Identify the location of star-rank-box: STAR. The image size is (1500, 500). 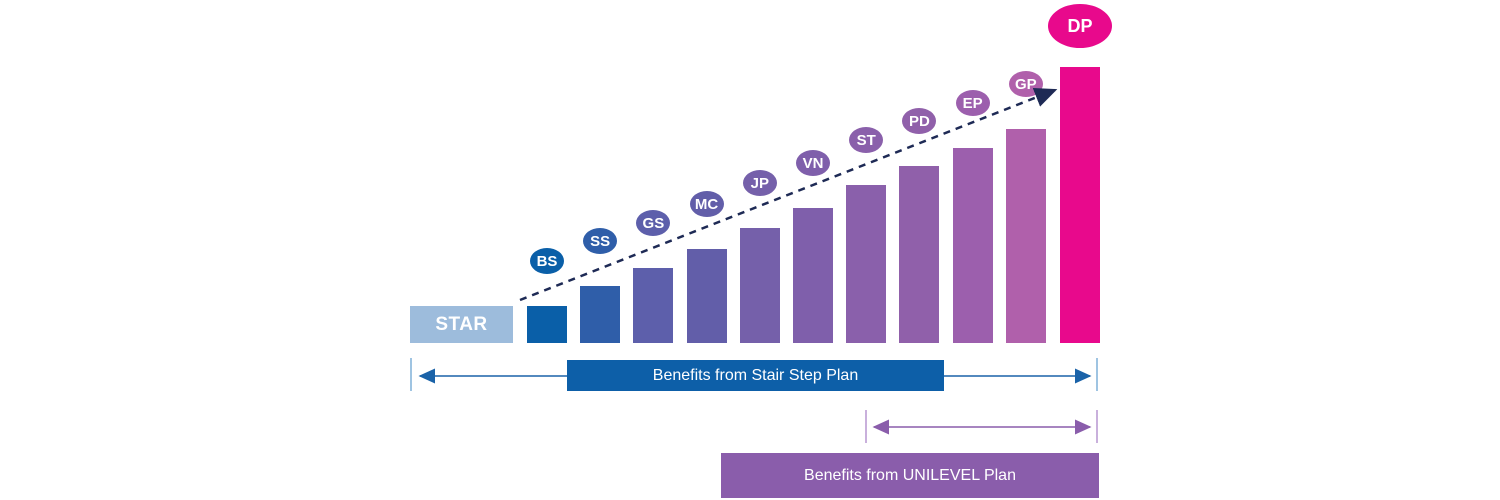
(461, 324).